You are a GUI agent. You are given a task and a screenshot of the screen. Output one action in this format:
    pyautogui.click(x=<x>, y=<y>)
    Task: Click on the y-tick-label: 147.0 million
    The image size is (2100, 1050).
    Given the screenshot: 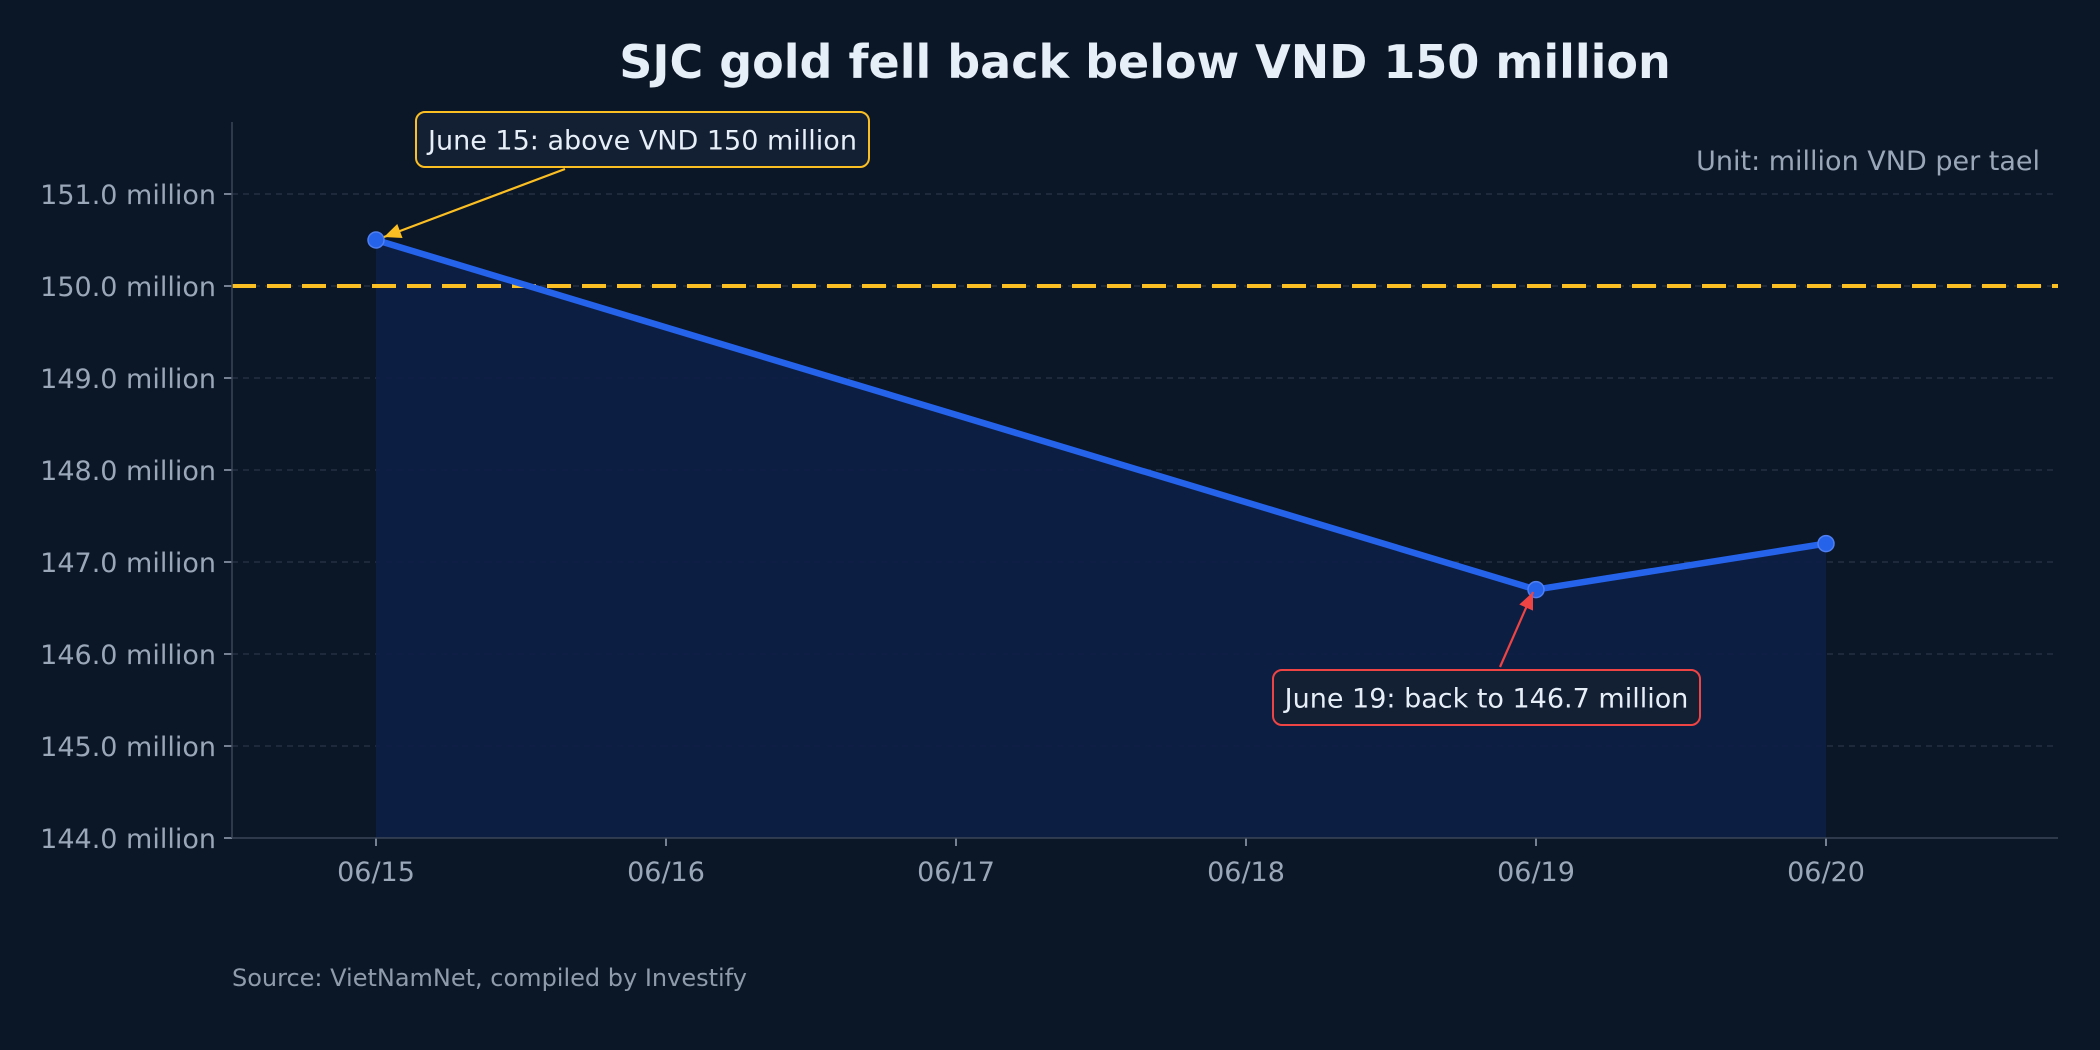 What is the action you would take?
    pyautogui.click(x=128, y=563)
    